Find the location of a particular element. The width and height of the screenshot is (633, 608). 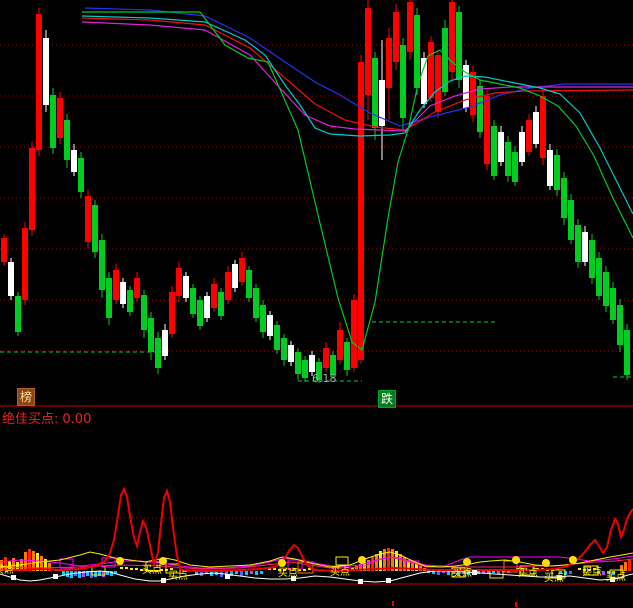

fall-badge: 跌 is located at coordinates (387, 399).